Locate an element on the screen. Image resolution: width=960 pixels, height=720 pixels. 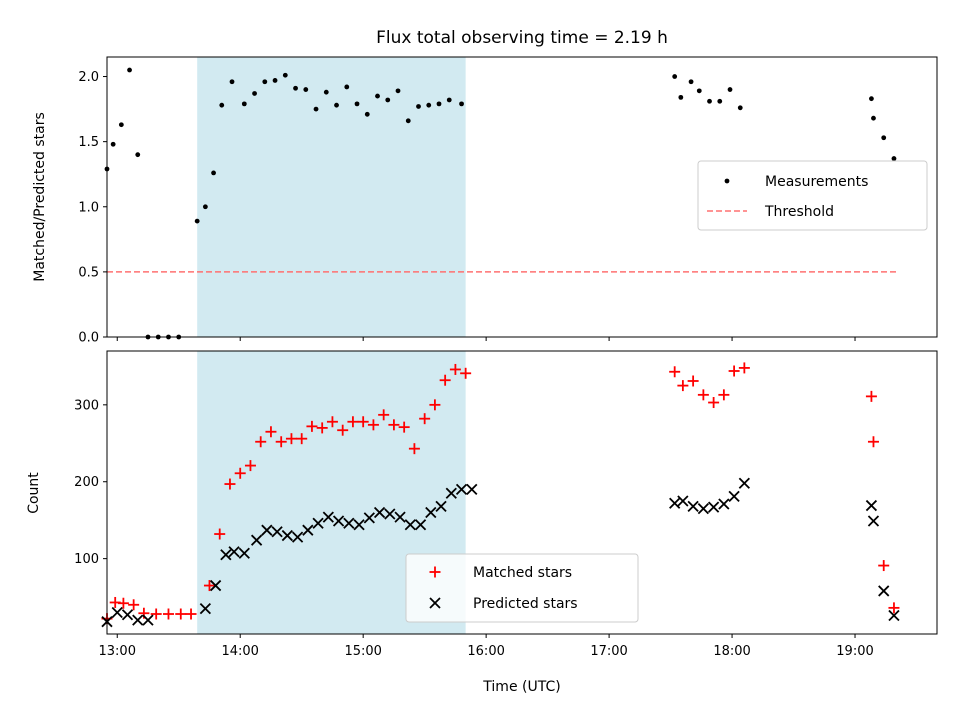
y-tick-label: 0.5 is located at coordinates (88, 272).